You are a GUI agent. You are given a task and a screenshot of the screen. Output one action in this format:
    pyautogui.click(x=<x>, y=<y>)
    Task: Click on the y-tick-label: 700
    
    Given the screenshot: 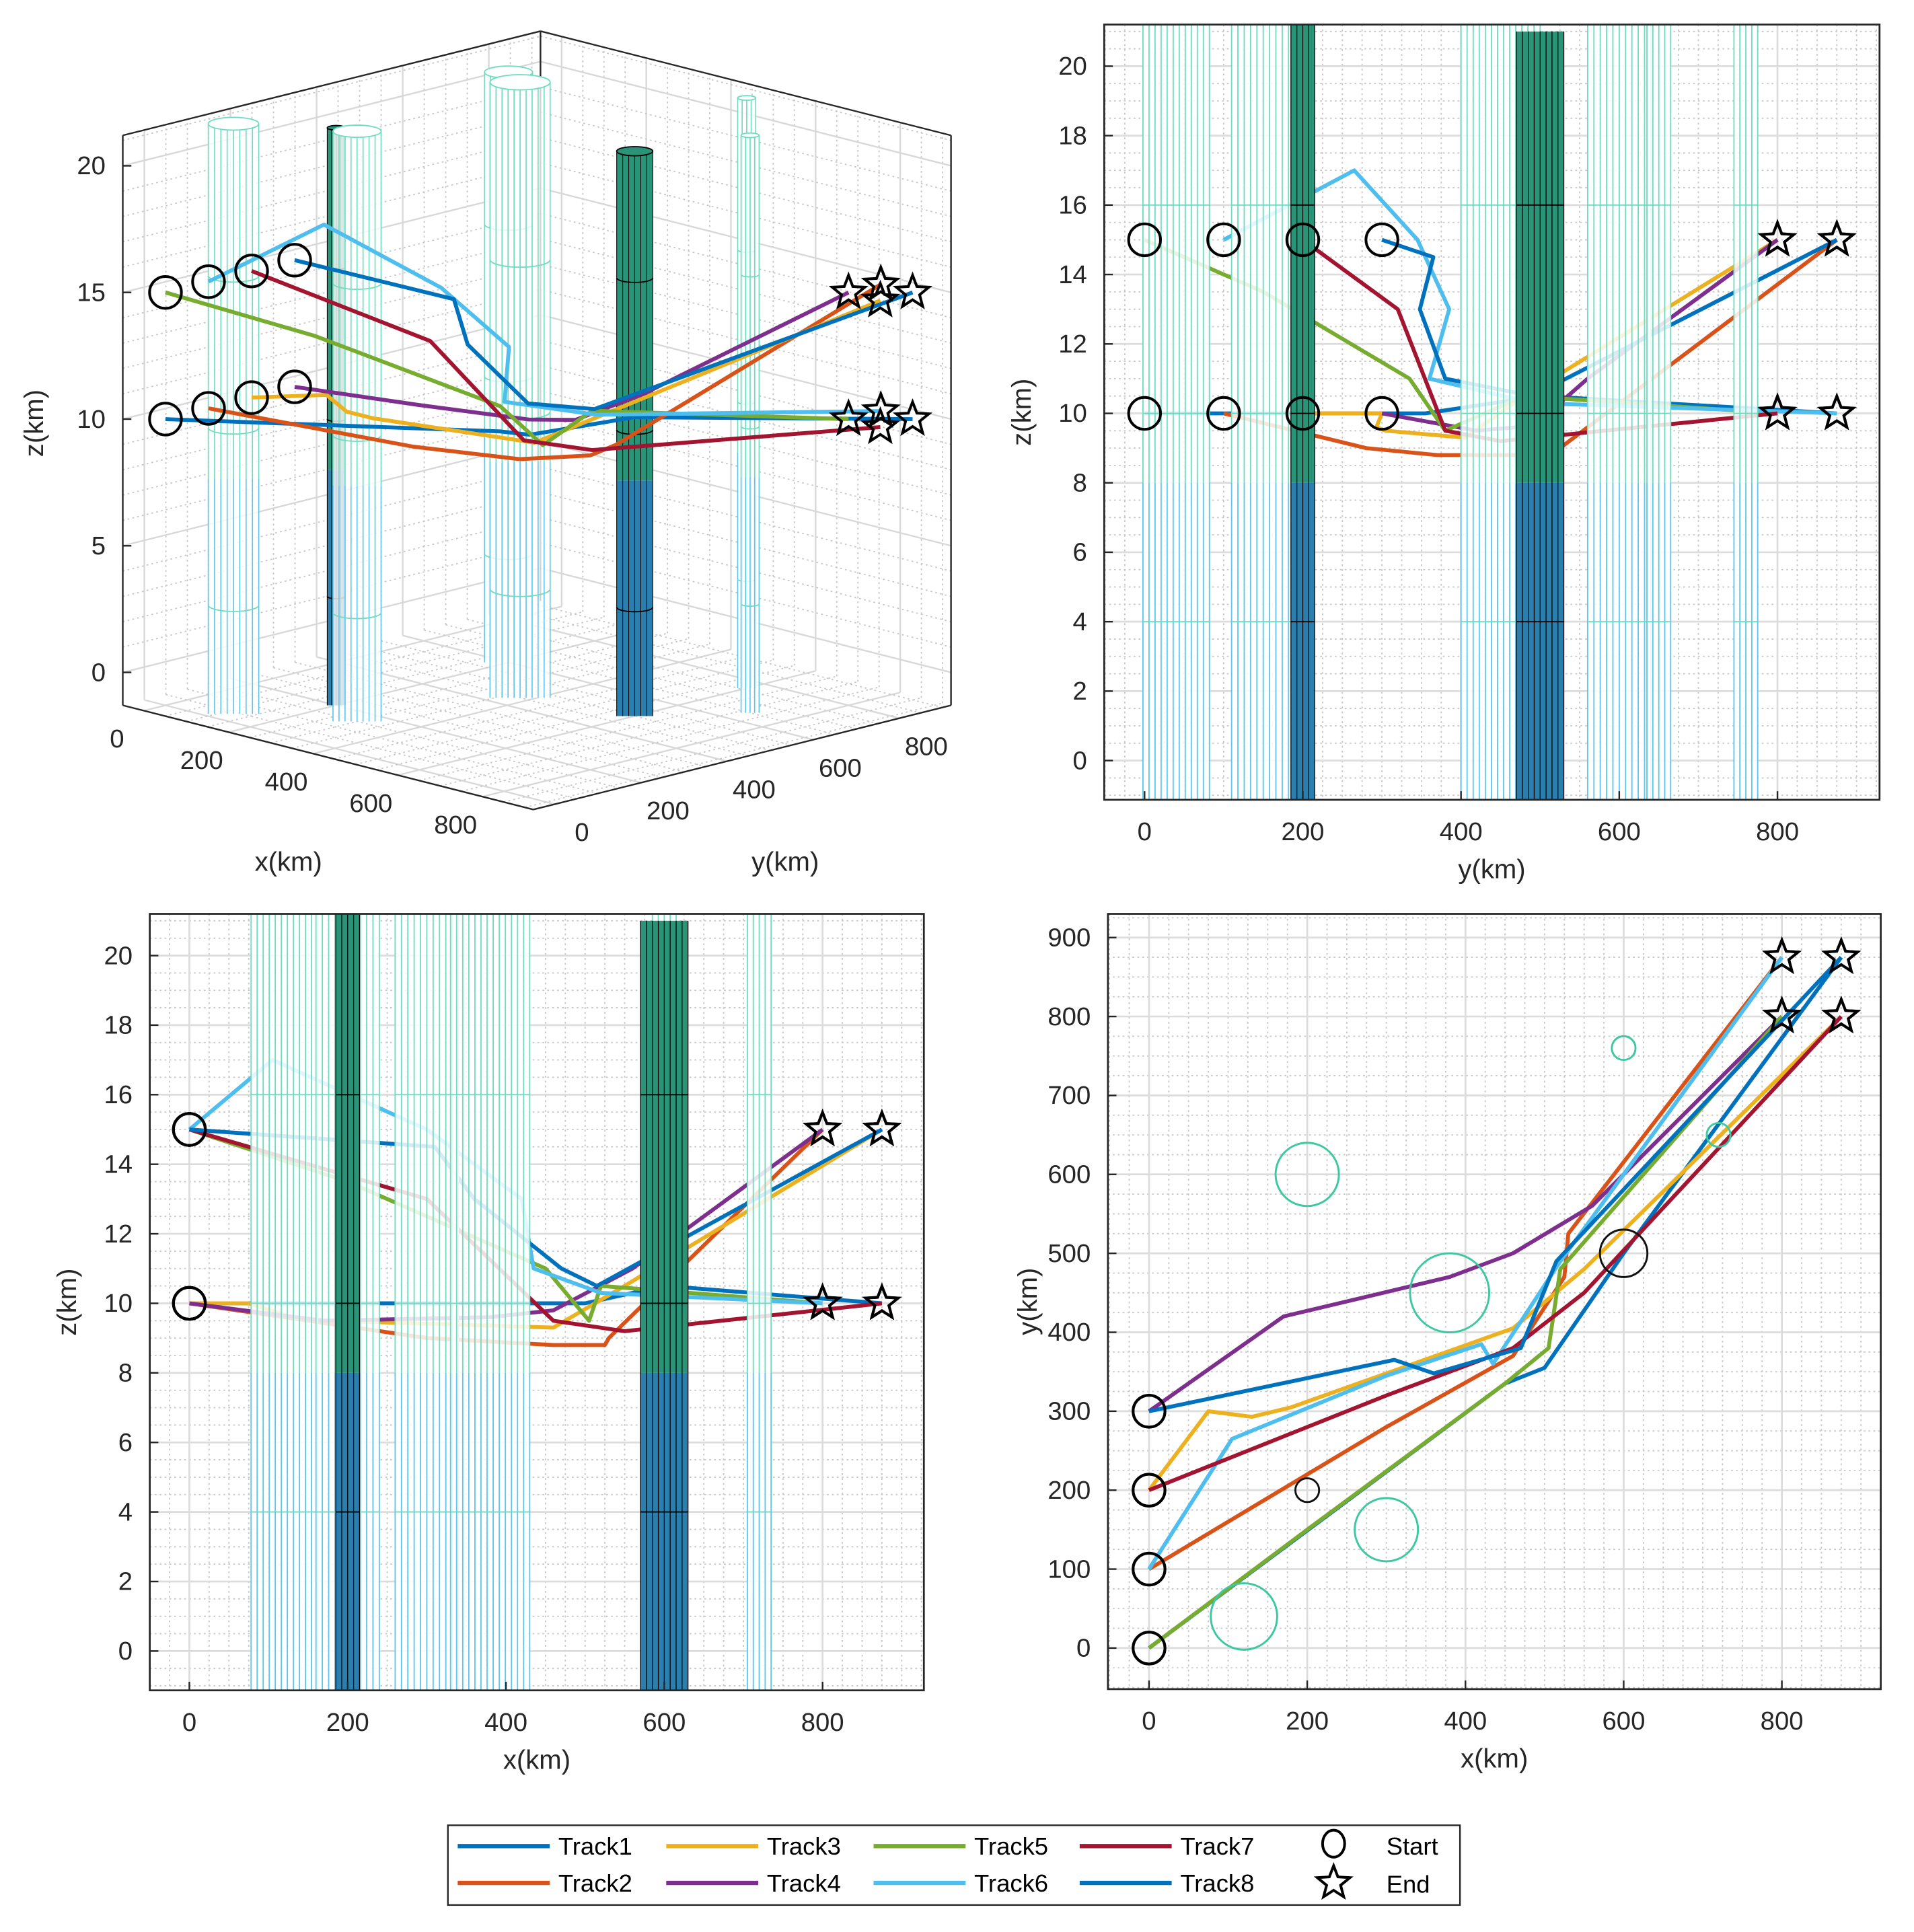 What is the action you would take?
    pyautogui.click(x=1069, y=1095)
    